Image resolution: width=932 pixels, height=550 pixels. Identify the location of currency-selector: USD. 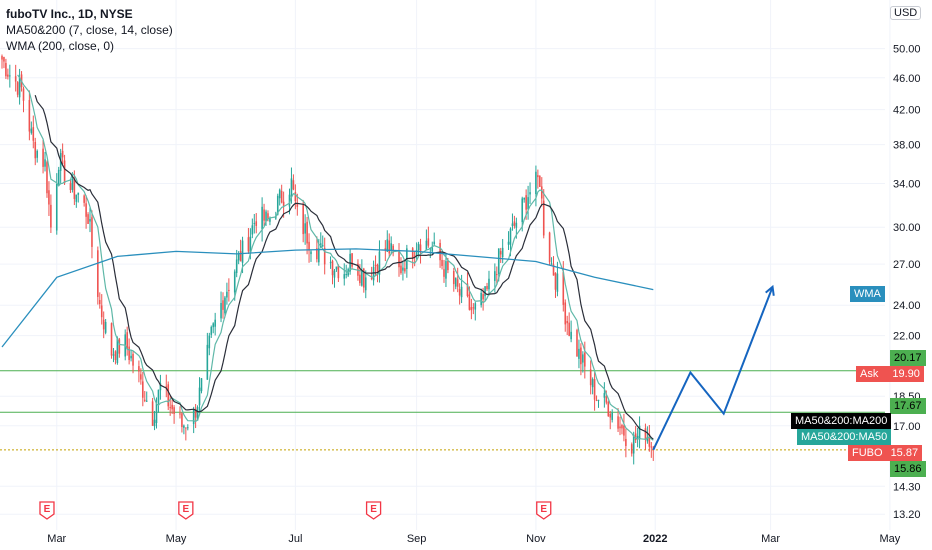
(906, 13).